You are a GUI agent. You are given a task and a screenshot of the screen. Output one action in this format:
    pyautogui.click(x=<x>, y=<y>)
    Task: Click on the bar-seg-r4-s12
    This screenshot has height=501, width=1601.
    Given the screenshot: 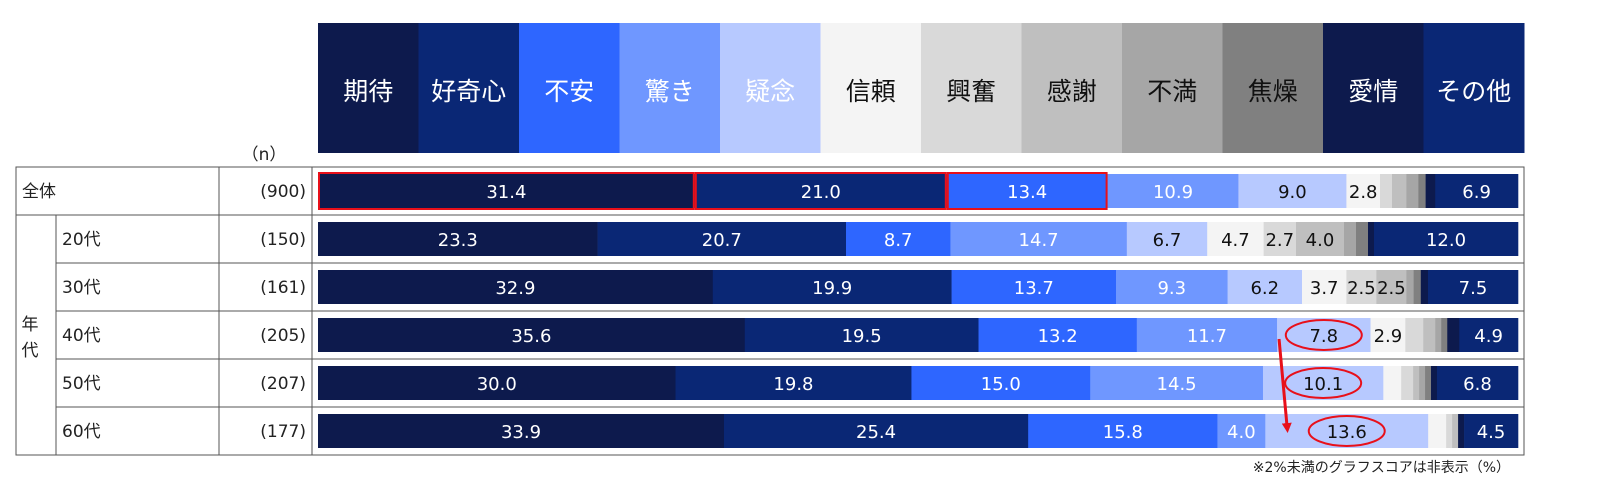 What is the action you would take?
    pyautogui.click(x=1477, y=383)
    